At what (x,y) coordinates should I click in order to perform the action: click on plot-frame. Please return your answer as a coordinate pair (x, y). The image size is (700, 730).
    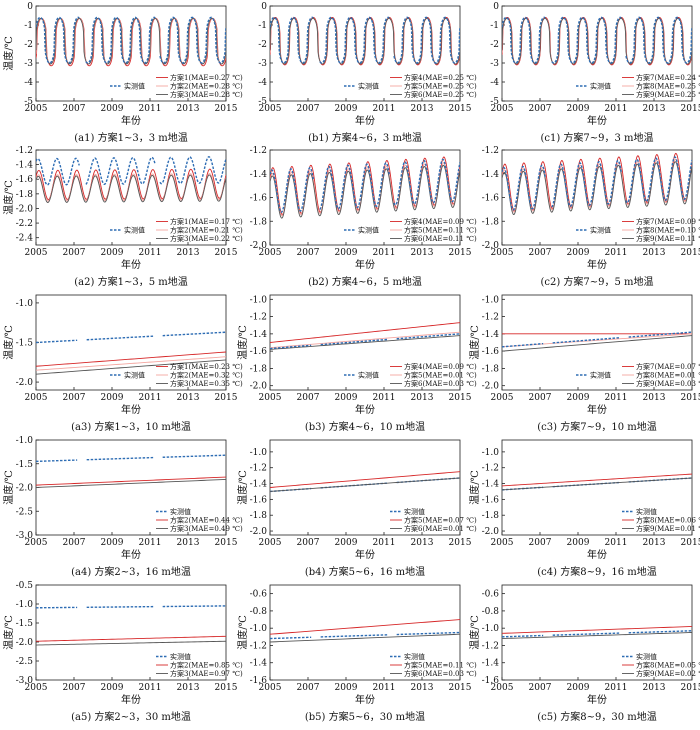
    Looking at the image, I should click on (597, 487).